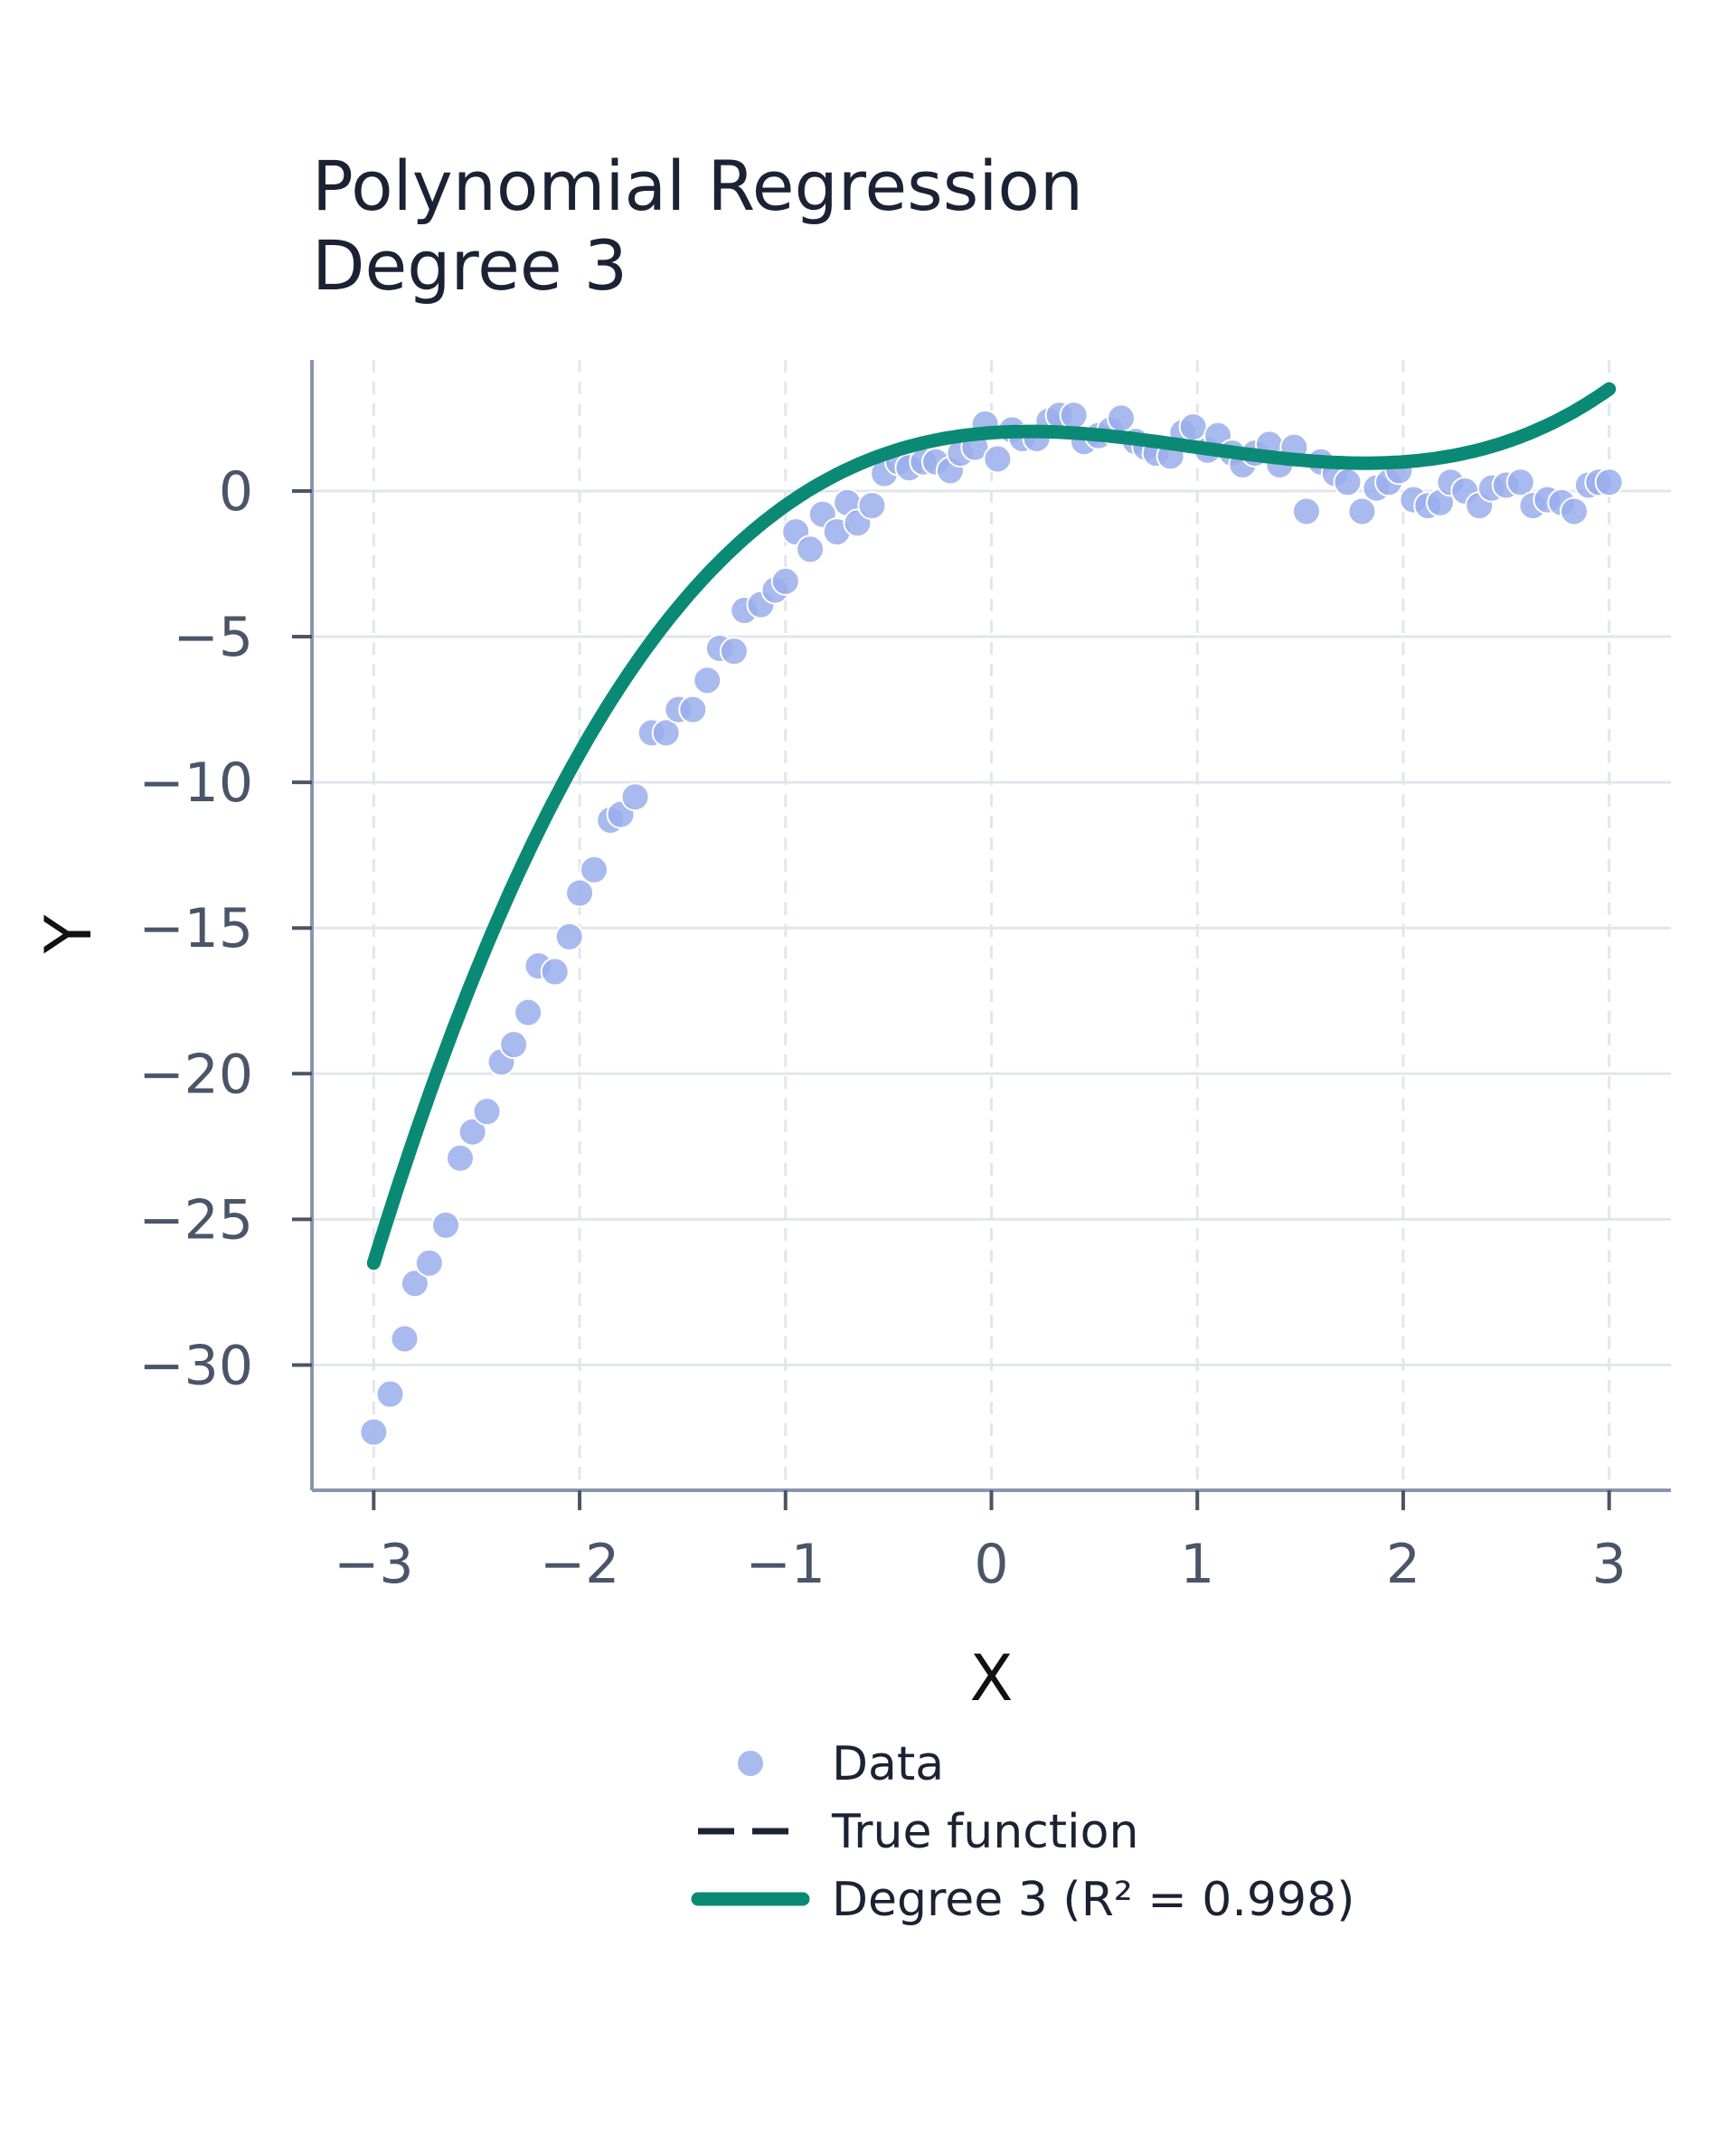 This screenshot has width=1736, height=2145. Describe the element at coordinates (580, 1564) in the screenshot. I see `x-tick-label: −2` at that location.